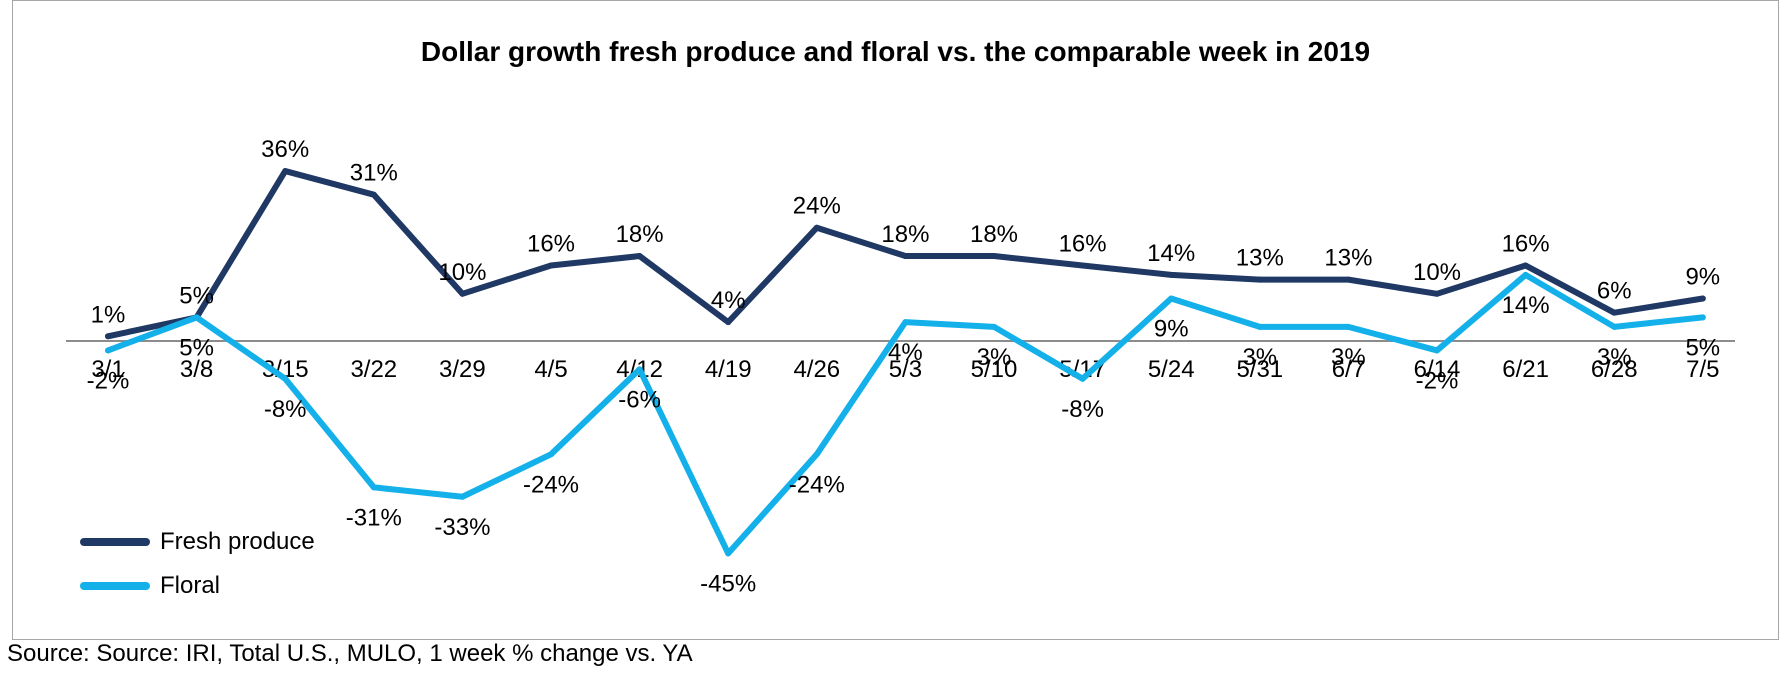 This screenshot has width=1791, height=675. Describe the element at coordinates (1171, 369) in the screenshot. I see `x-tick-label: 5/24` at that location.